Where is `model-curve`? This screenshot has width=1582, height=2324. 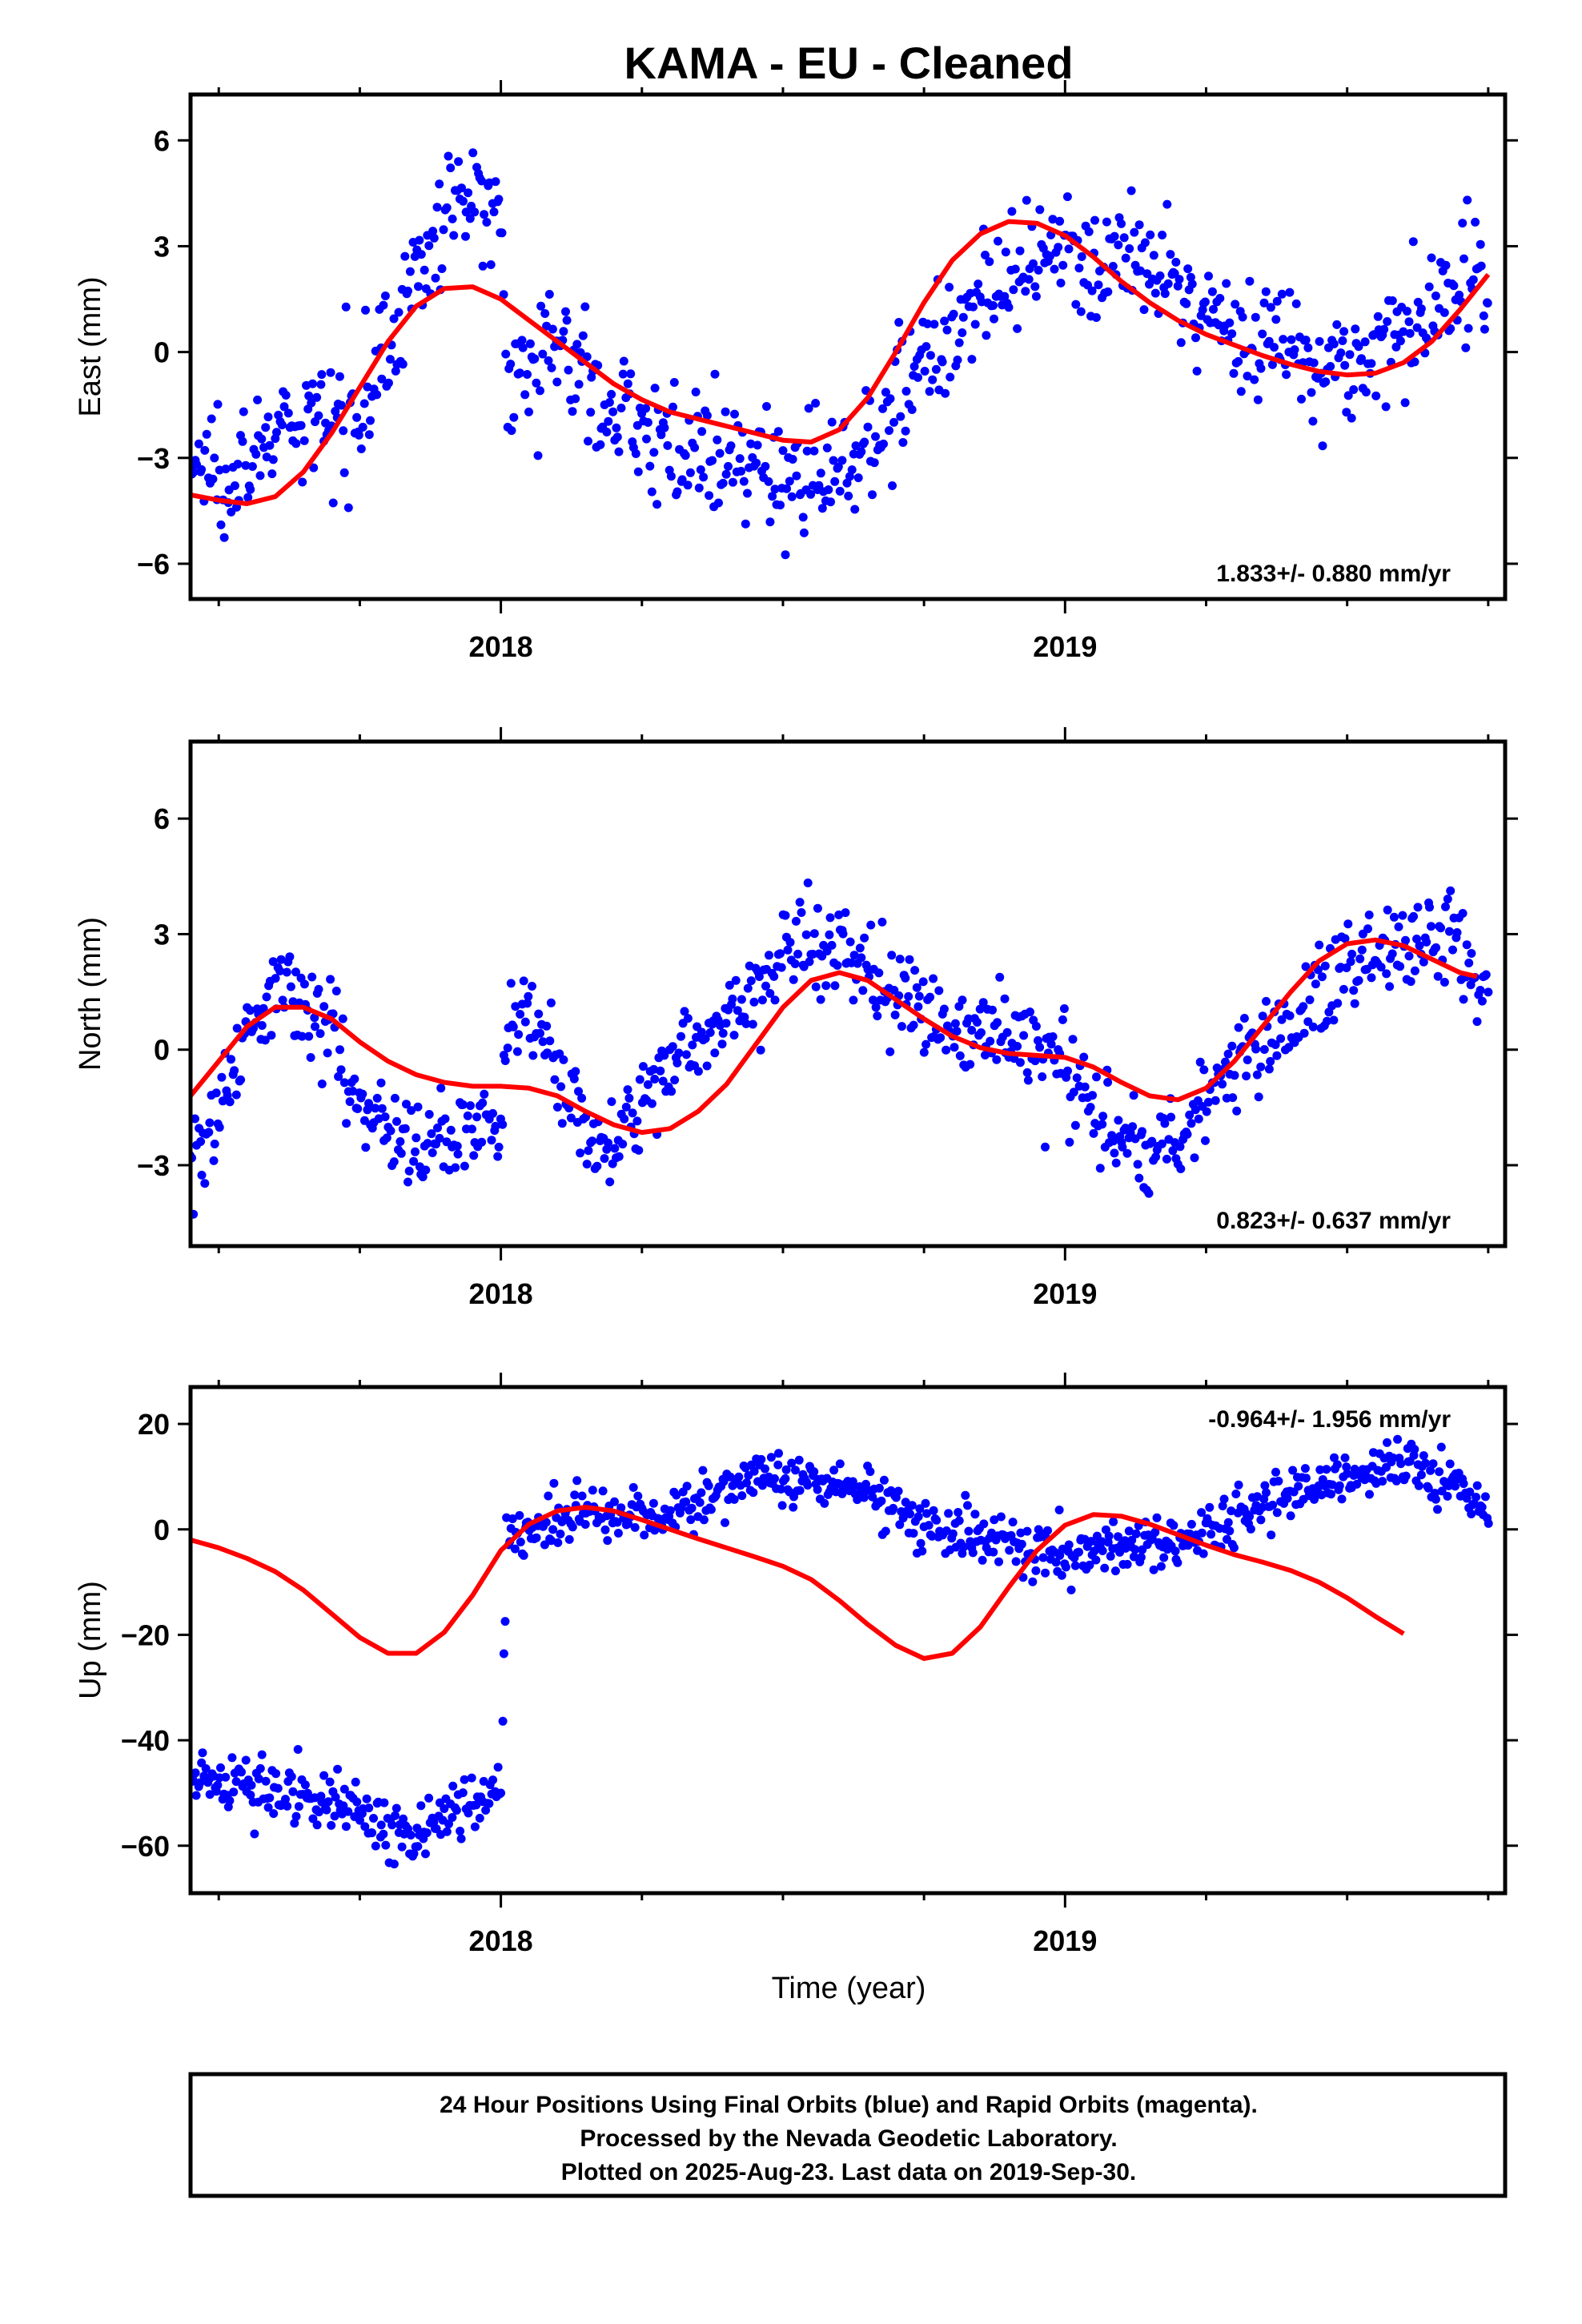 model-curve is located at coordinates (834, 1036).